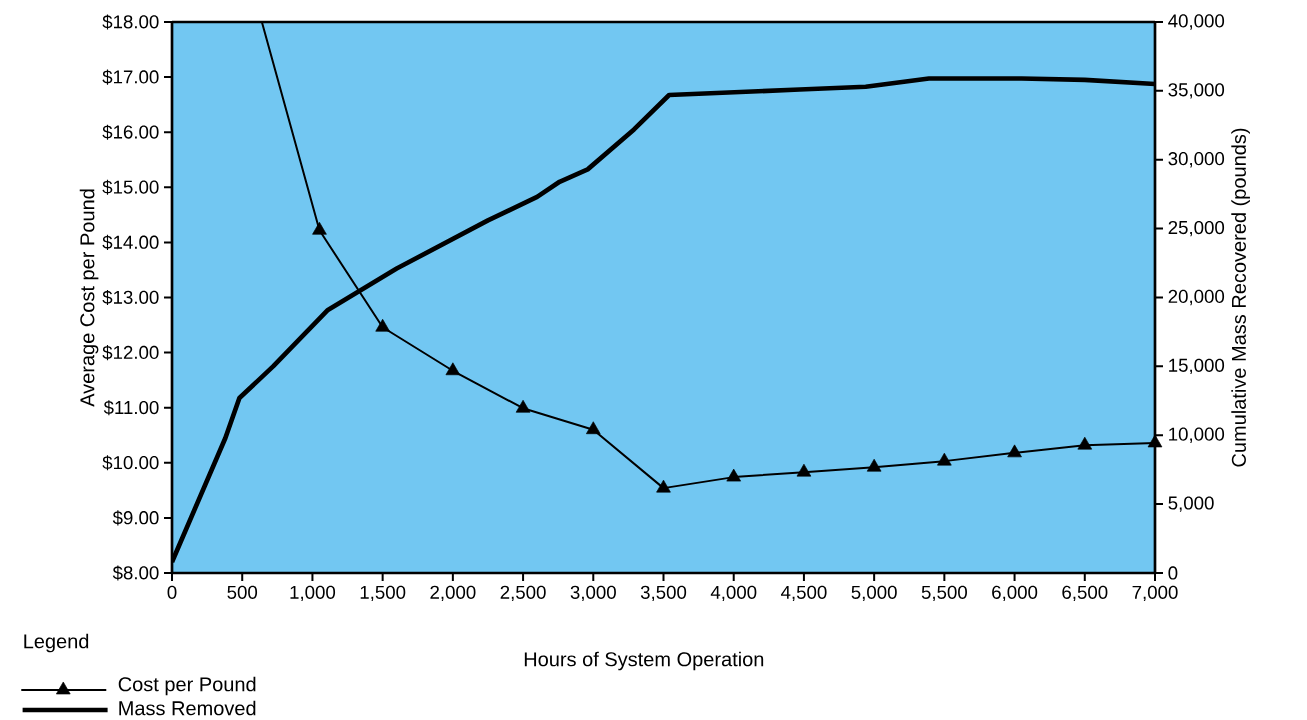  Describe the element at coordinates (733, 593) in the screenshot. I see `x-tick-label: 4,000` at that location.